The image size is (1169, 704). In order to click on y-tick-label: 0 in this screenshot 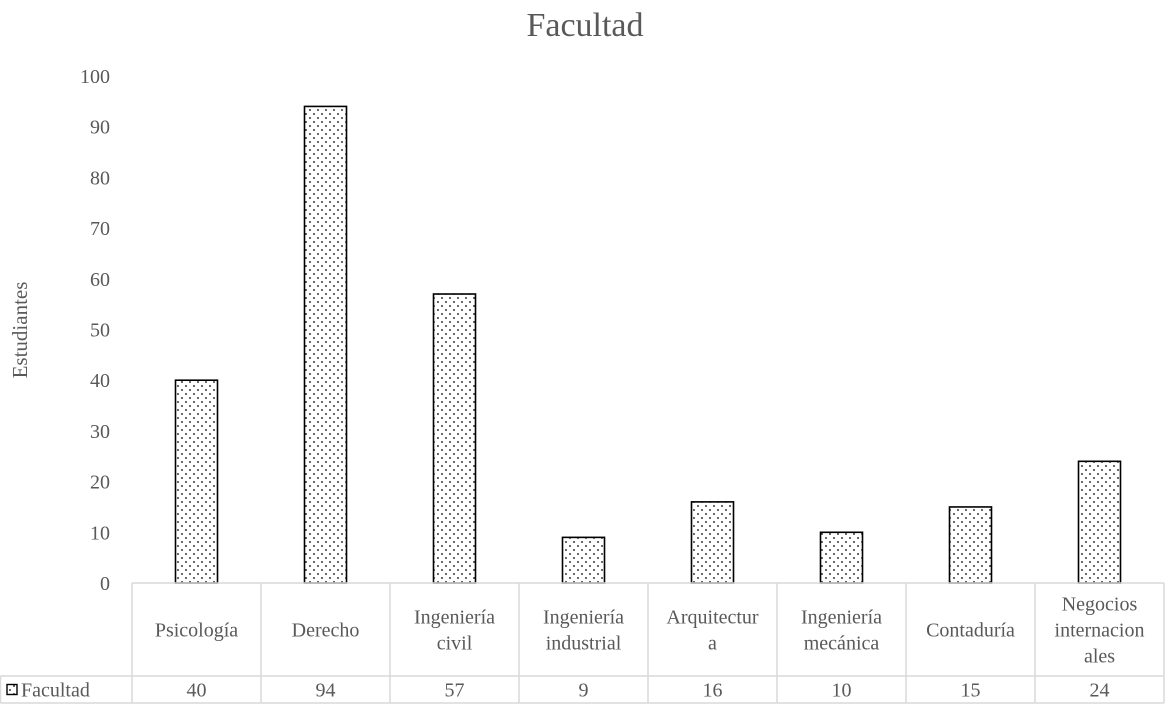, I will do `click(105, 584)`.